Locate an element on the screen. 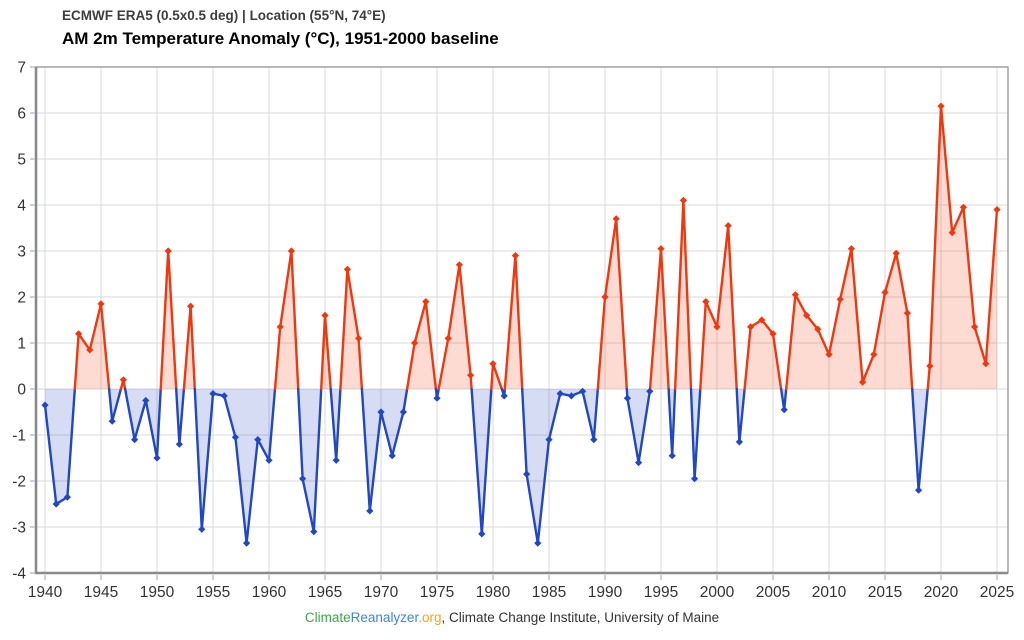 The image size is (1024, 640). data-point-1976 is located at coordinates (448, 338).